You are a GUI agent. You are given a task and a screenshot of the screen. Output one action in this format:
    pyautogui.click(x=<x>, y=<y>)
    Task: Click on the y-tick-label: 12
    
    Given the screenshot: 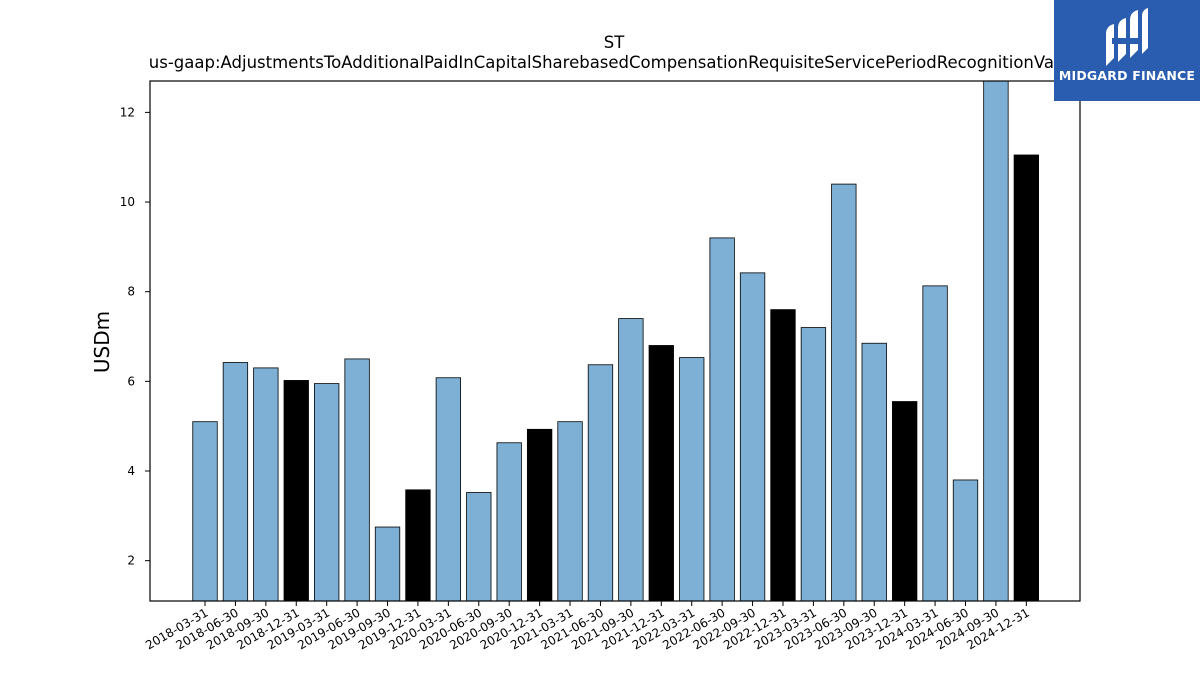 What is the action you would take?
    pyautogui.click(x=127, y=112)
    